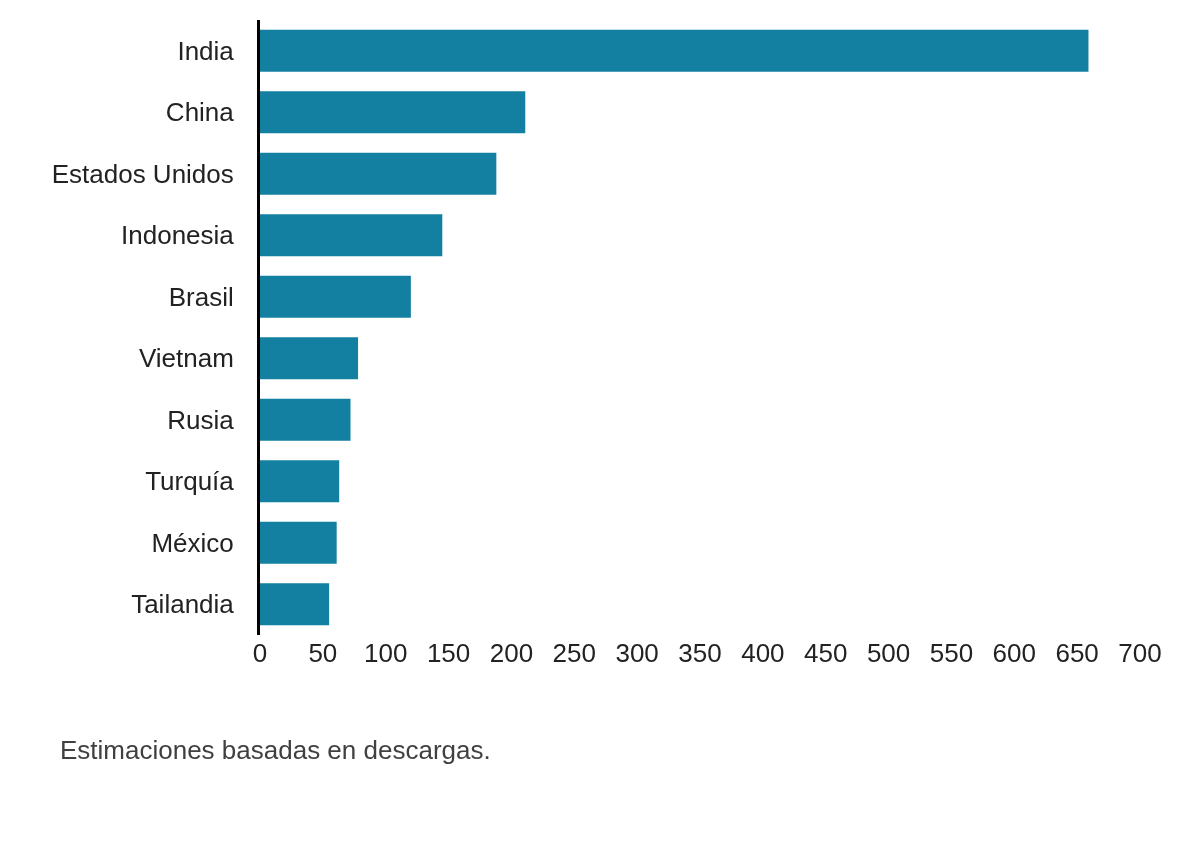 Image resolution: width=1200 pixels, height=845 pixels. What do you see at coordinates (1077, 653) in the screenshot?
I see `x-tick-label: 650` at bounding box center [1077, 653].